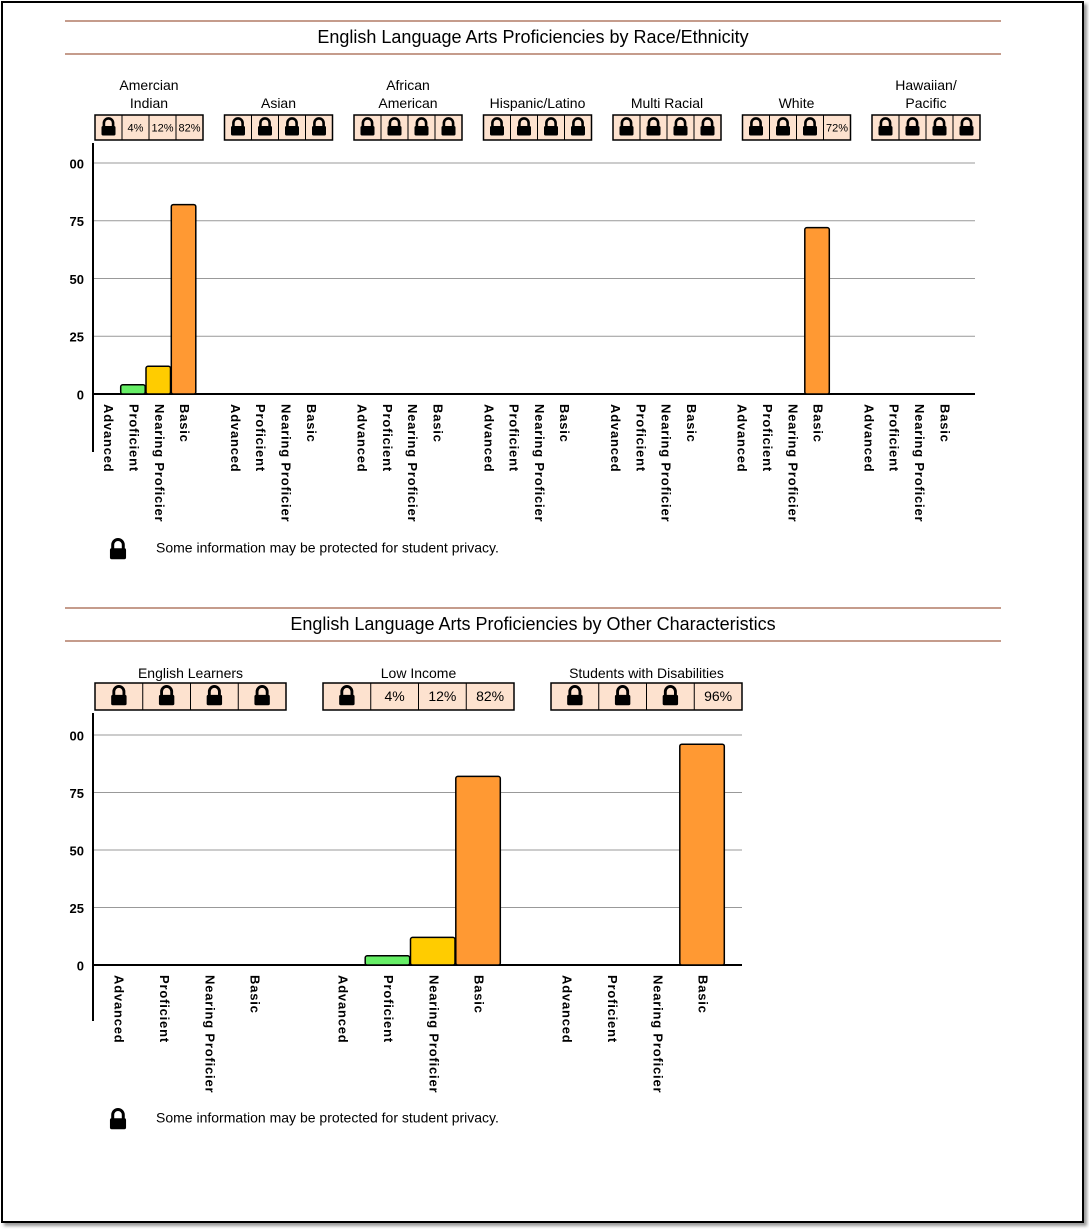  Describe the element at coordinates (162, 128) in the screenshot. I see `value-label: 12%` at that location.